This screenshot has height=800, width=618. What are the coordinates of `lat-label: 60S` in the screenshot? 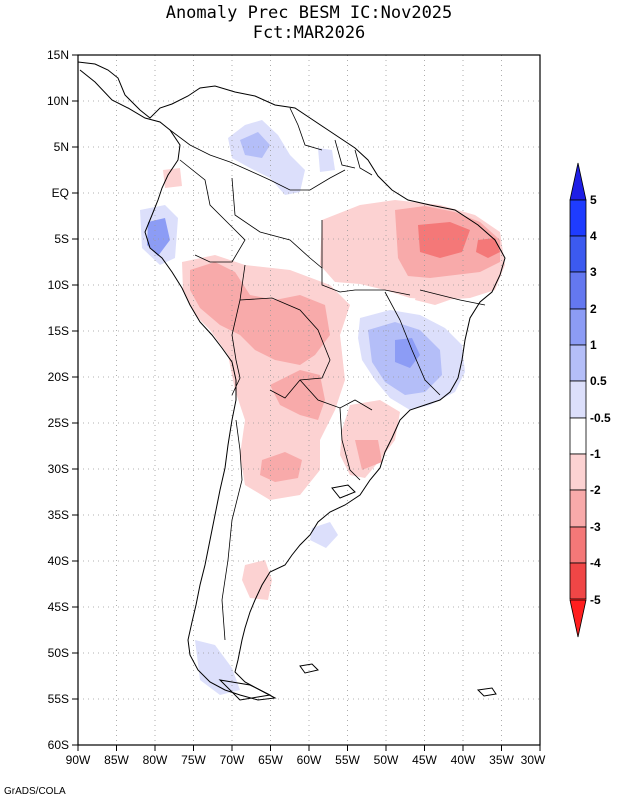 It's located at (58, 745).